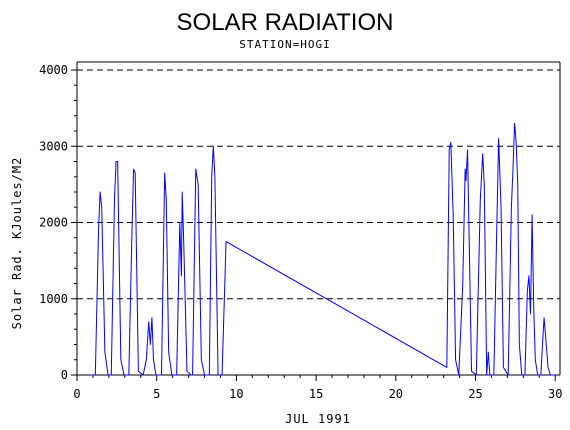 The width and height of the screenshot is (570, 430). What do you see at coordinates (53, 70) in the screenshot?
I see `y-tick-label: 4000` at bounding box center [53, 70].